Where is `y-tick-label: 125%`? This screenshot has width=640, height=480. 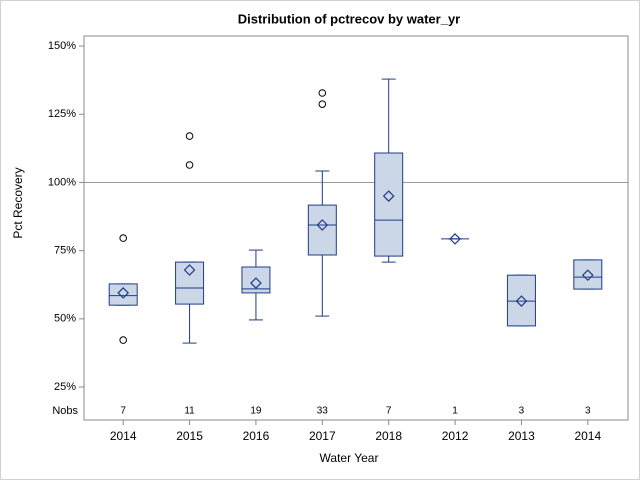
y-tick-label: 125% is located at coordinates (62, 114).